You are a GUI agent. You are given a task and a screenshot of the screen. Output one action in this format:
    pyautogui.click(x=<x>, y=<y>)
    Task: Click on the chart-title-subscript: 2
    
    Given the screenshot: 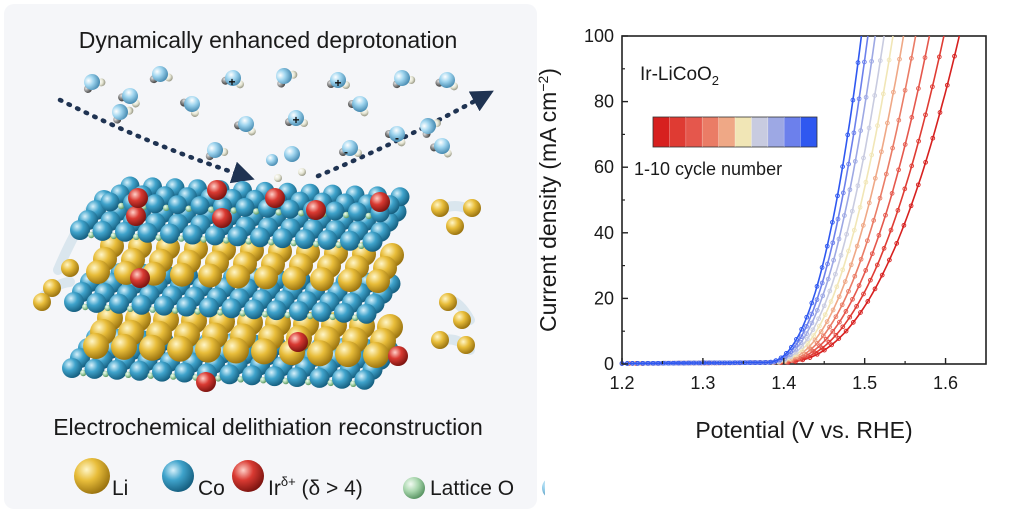 What is the action you would take?
    pyautogui.click(x=715, y=80)
    